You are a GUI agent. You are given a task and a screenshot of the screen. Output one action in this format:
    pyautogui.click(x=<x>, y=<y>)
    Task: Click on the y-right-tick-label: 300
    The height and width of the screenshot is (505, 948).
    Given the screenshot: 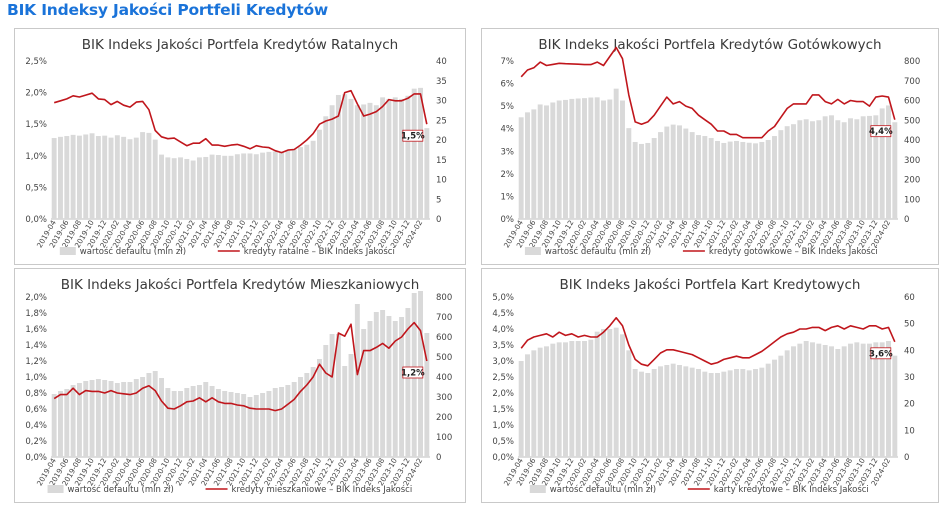 What is the action you would take?
    pyautogui.click(x=912, y=161)
    